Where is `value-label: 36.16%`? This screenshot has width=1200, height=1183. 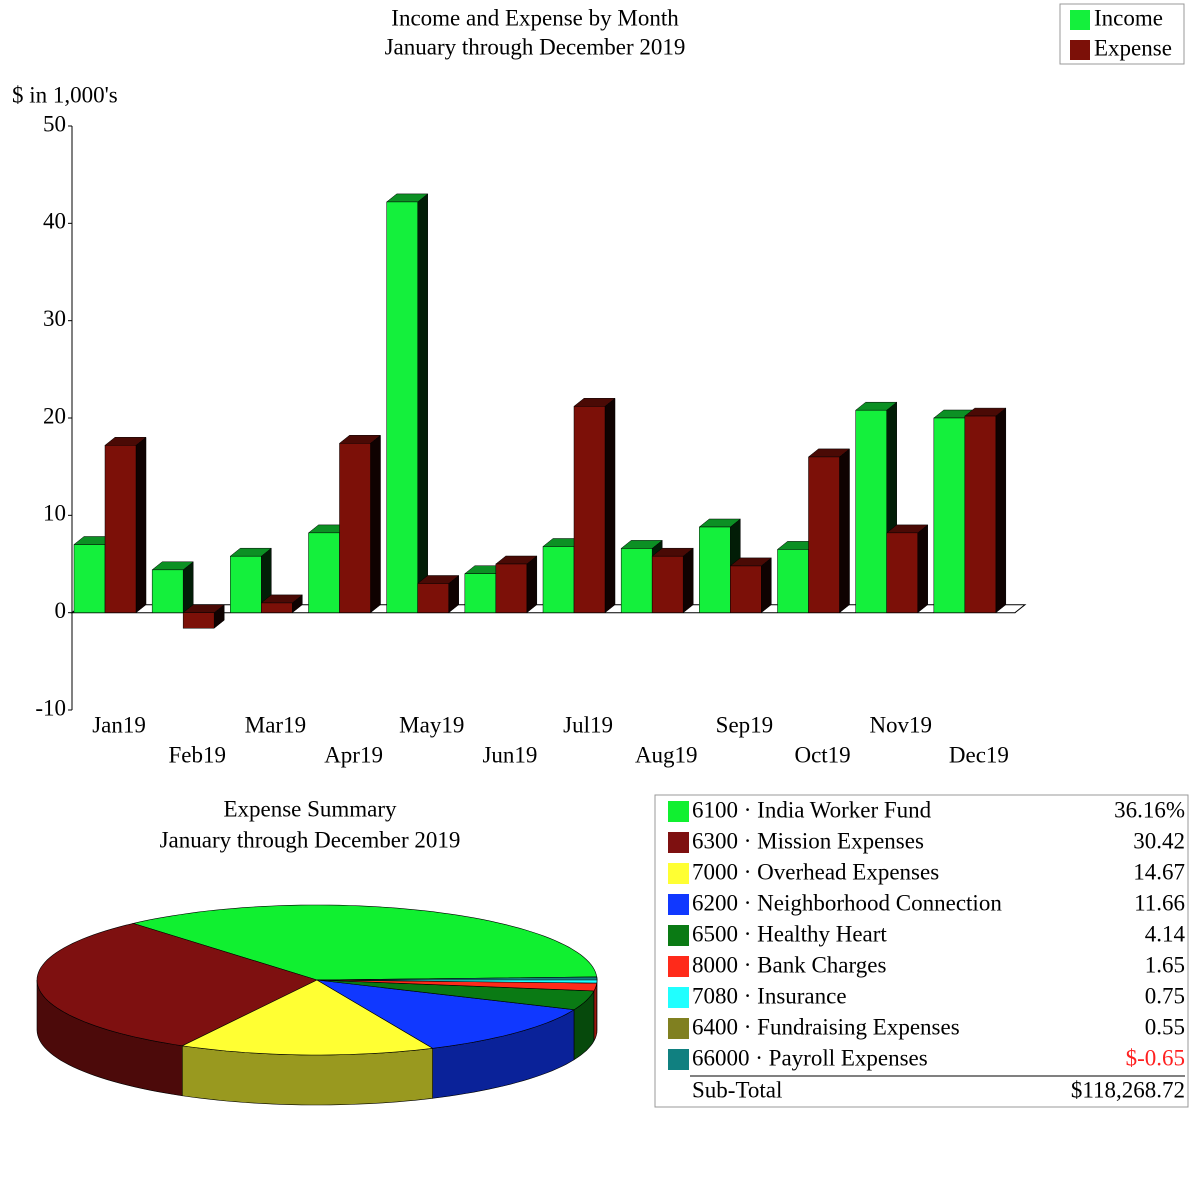
value-label: 36.16% is located at coordinates (1149, 809).